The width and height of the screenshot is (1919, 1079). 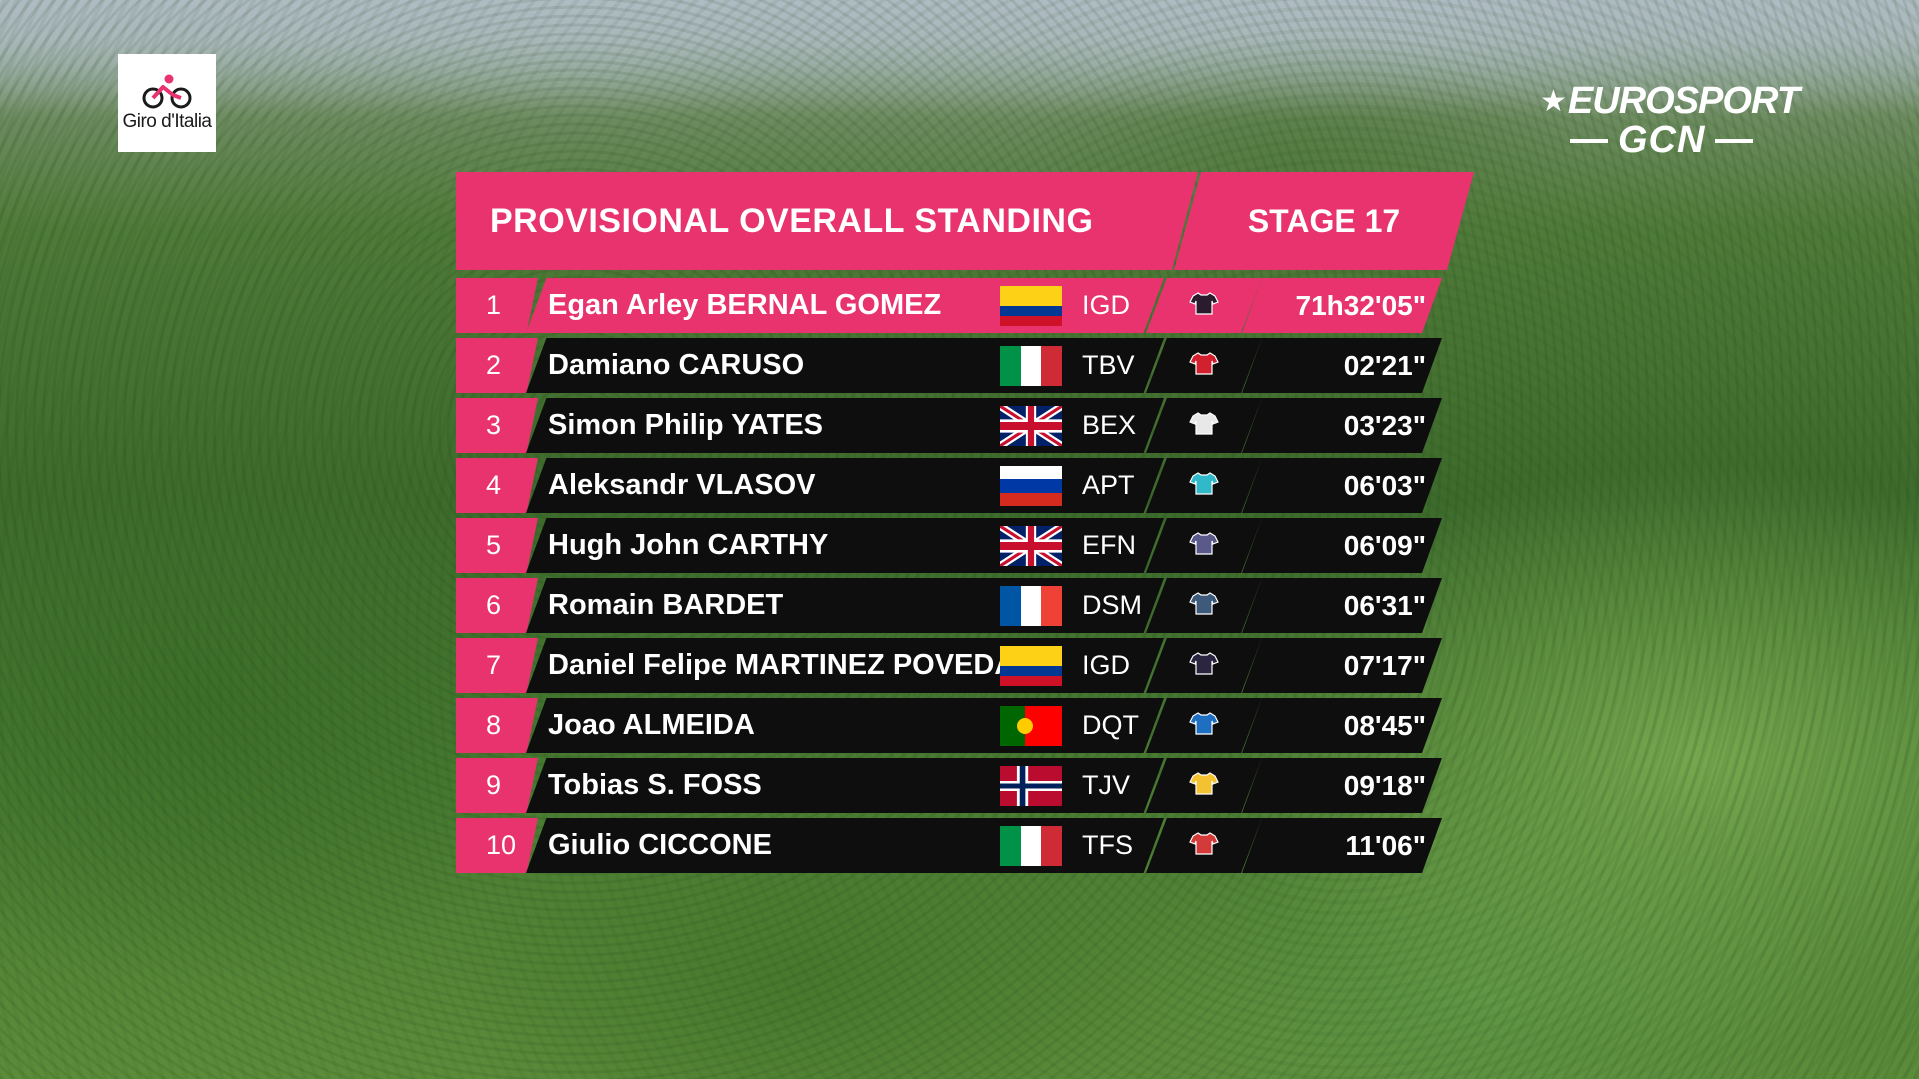 I want to click on team-code: DQT, so click(x=1110, y=725).